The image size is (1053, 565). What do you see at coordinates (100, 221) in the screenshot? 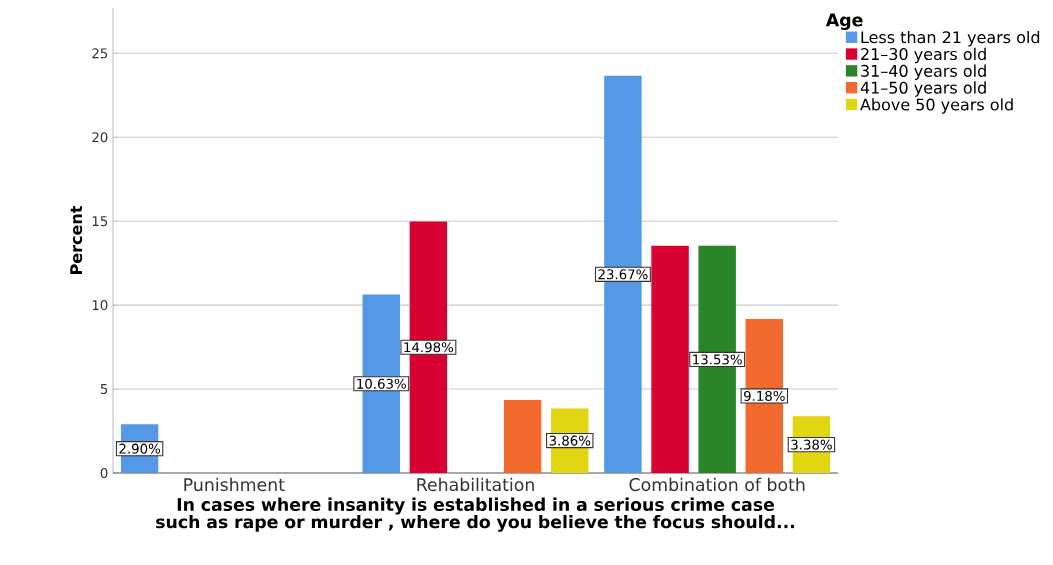
I see `y-tick-label: 15` at bounding box center [100, 221].